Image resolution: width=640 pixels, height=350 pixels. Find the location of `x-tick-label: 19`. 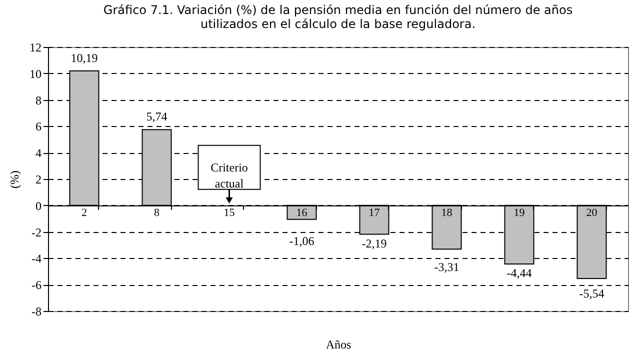

x-tick-label: 19 is located at coordinates (520, 212).